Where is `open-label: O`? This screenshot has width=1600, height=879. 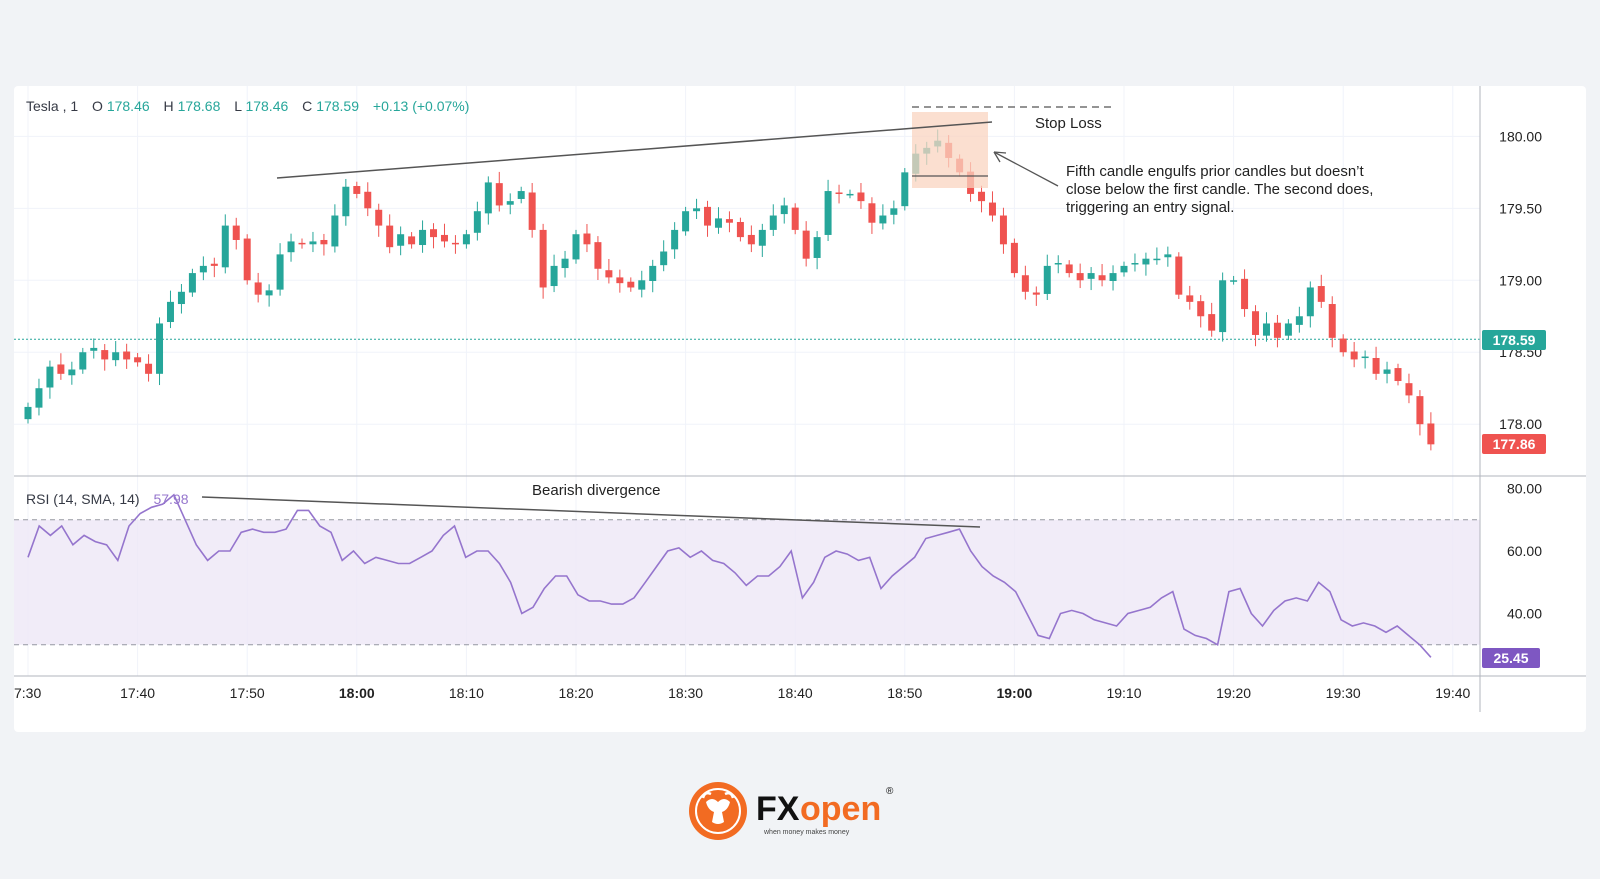
open-label: O is located at coordinates (97, 106).